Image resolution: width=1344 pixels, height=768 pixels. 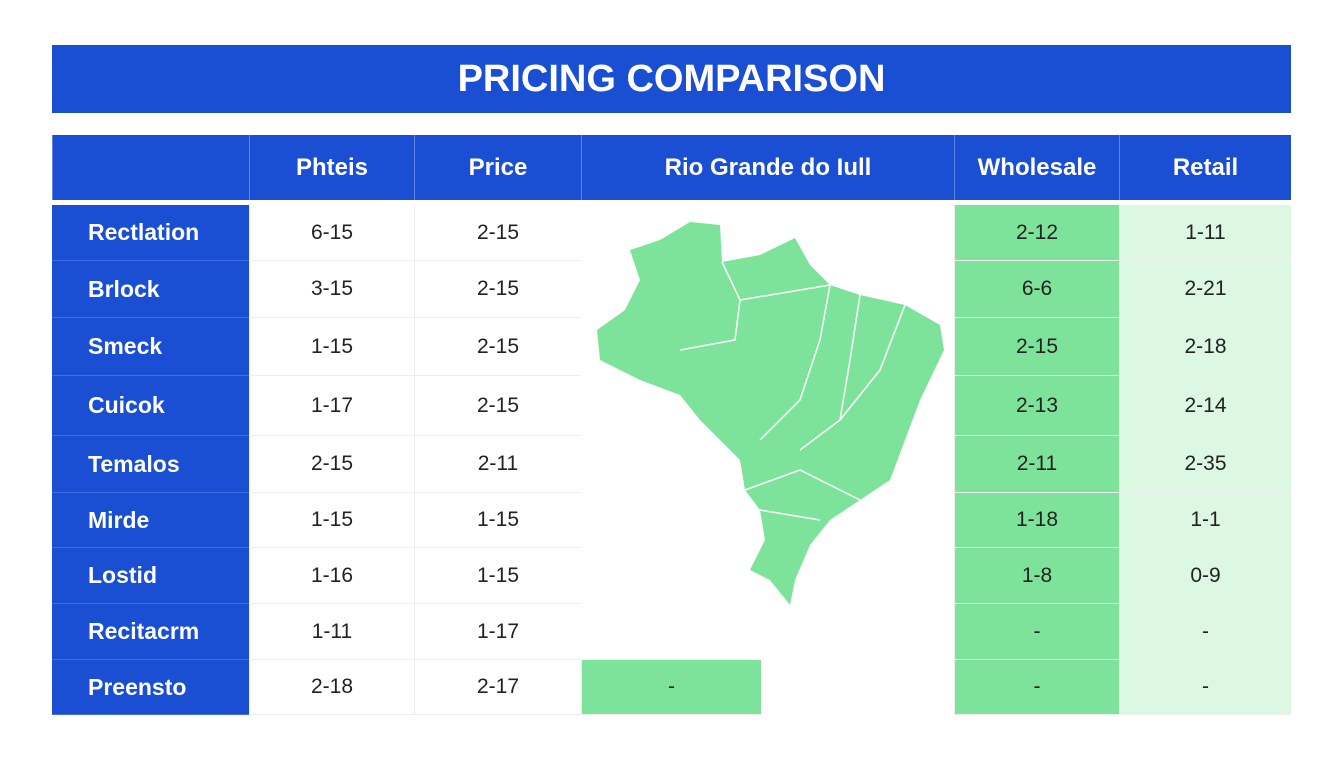 I want to click on row-label: Lostid, so click(x=150, y=576).